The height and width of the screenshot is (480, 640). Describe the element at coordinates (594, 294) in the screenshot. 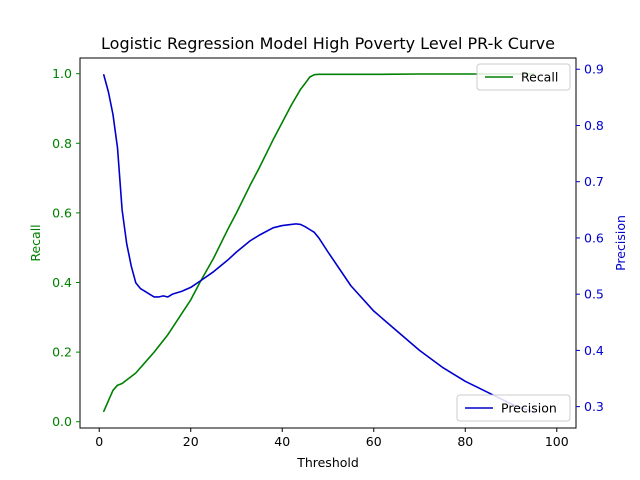

I see `y-right-tick-label: 0.5` at that location.